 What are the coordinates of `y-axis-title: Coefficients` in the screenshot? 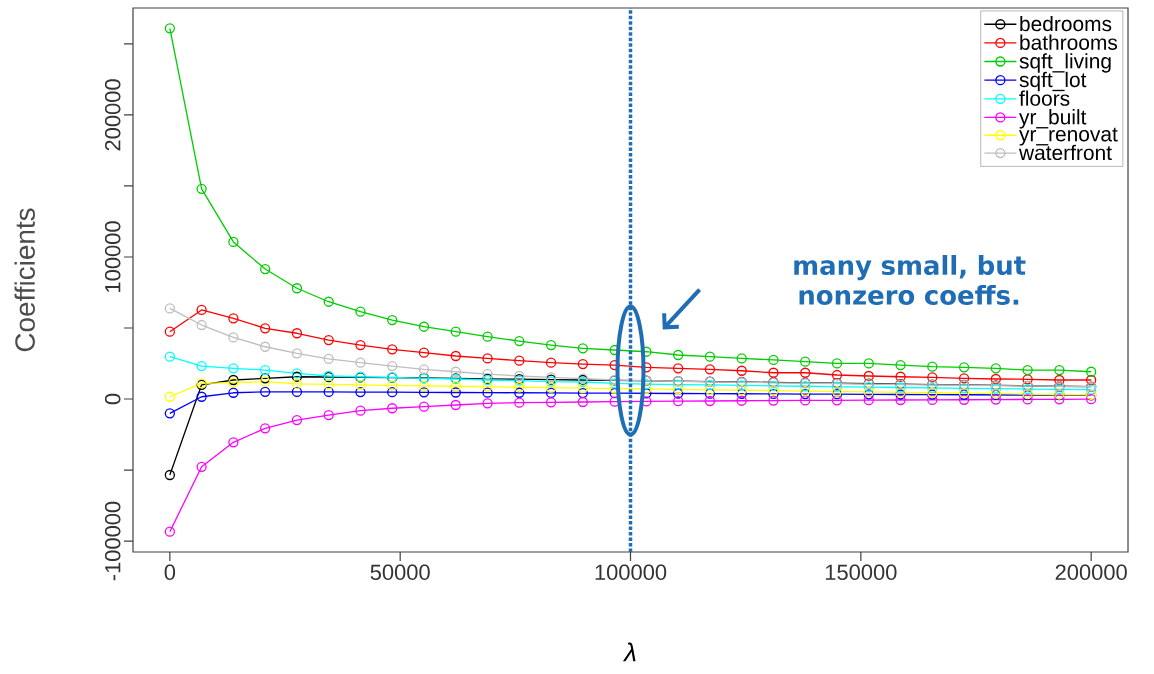 It's located at (24, 280).